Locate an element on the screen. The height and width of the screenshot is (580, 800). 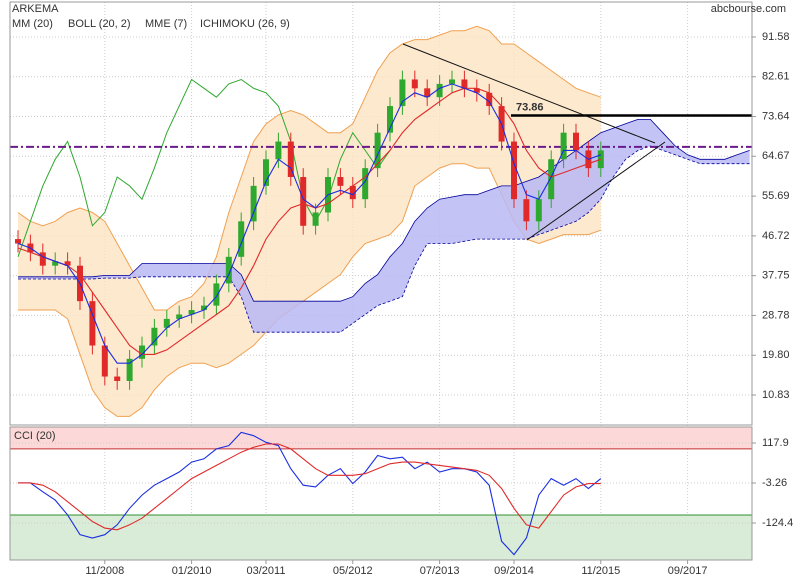
overbought-zone is located at coordinates (381, 438).